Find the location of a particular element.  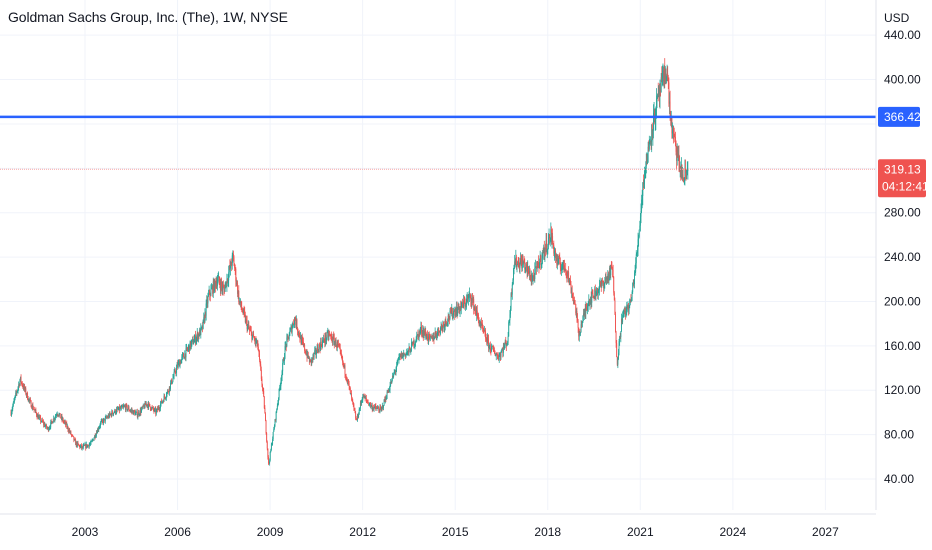

level-tag-box is located at coordinates (899, 116).